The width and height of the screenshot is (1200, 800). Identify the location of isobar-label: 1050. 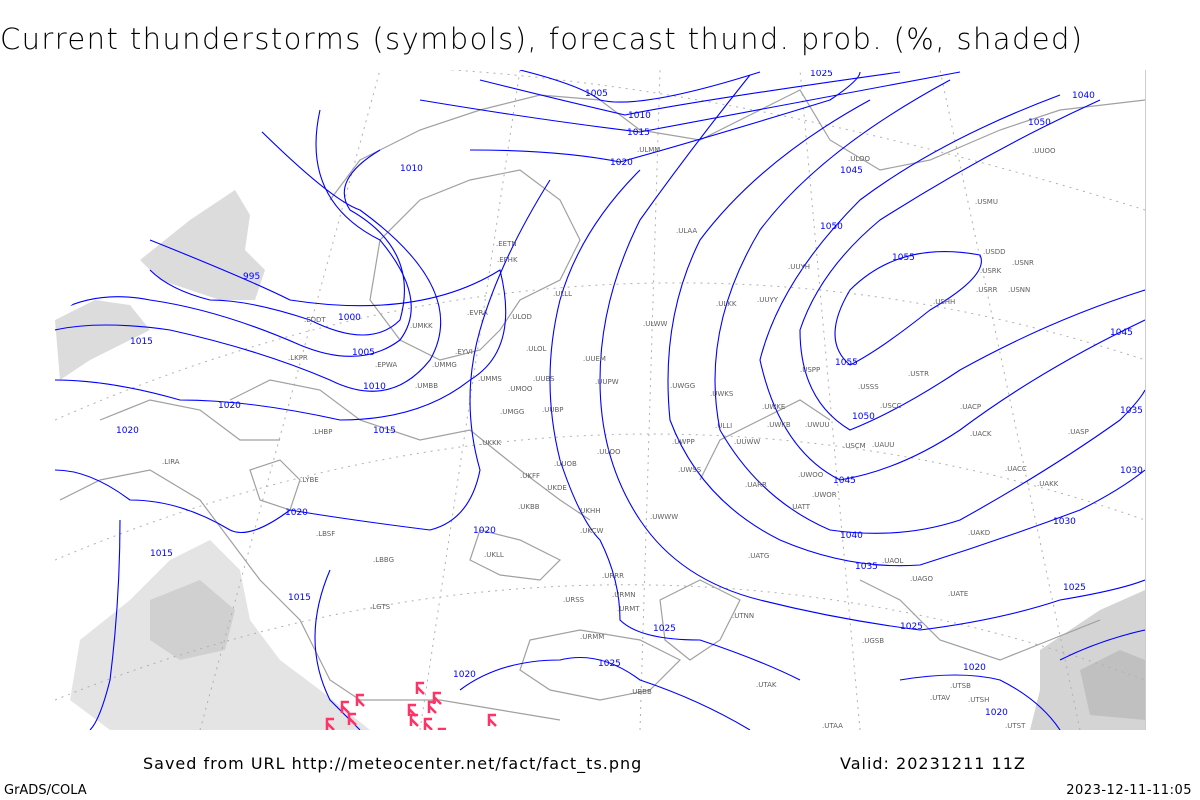
(1039, 123).